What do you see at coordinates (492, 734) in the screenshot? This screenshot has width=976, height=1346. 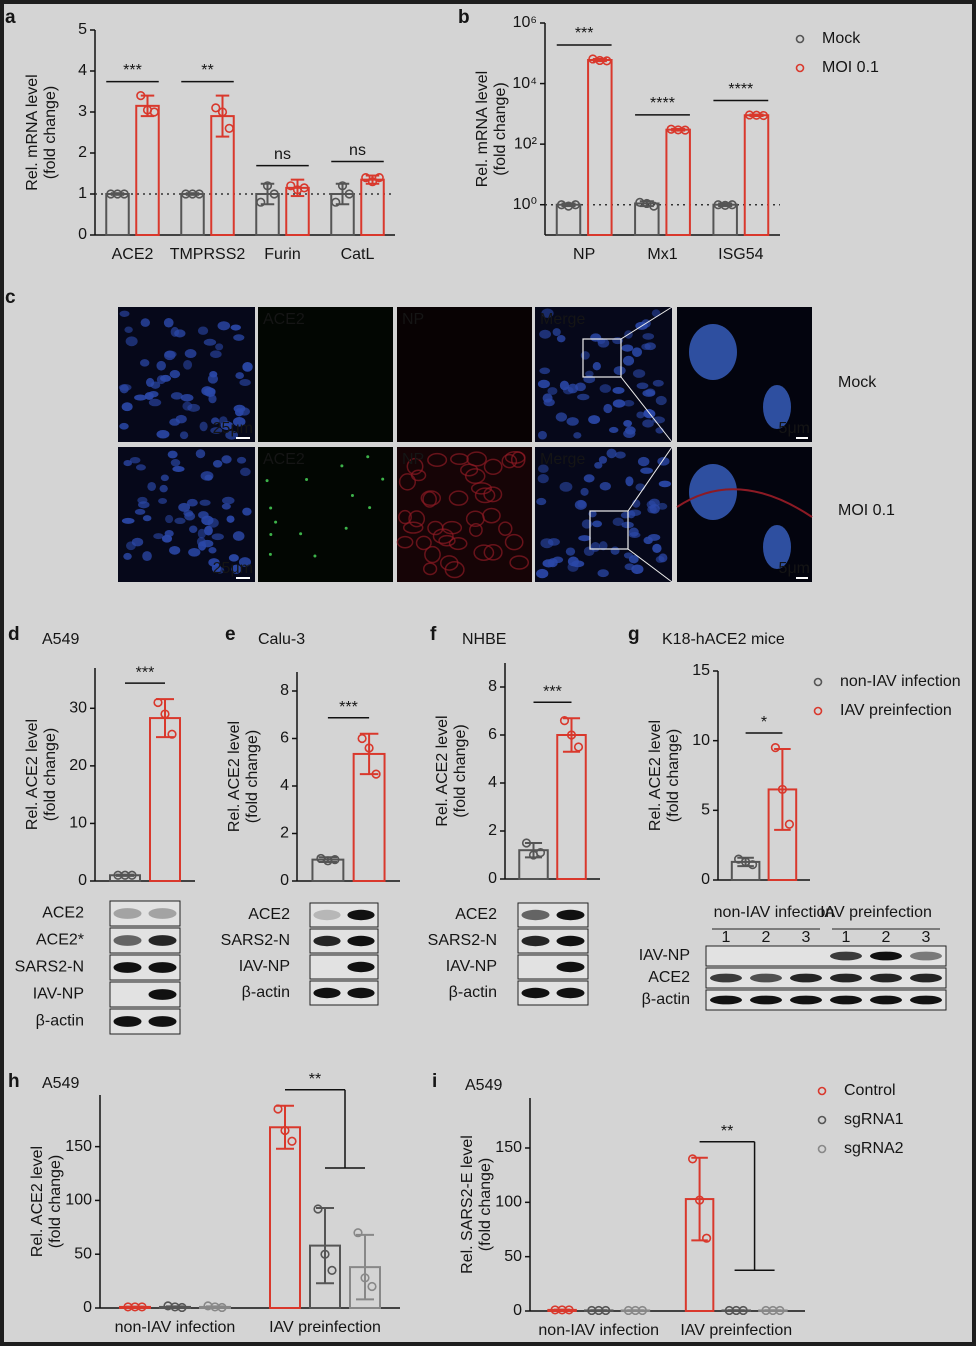 I see `y-tick-label: 6` at bounding box center [492, 734].